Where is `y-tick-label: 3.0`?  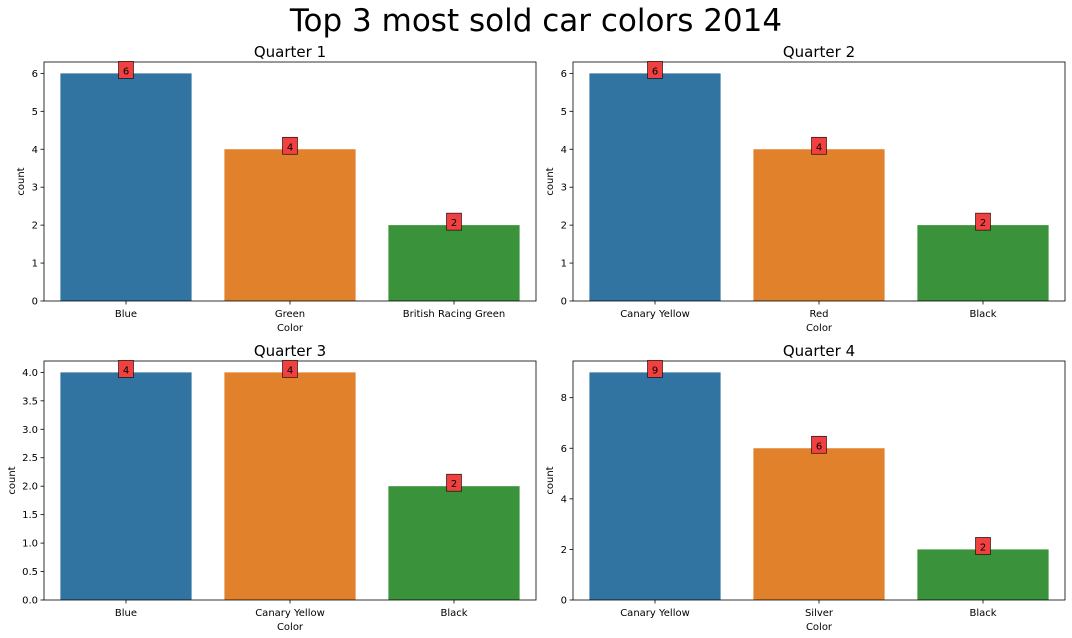
y-tick-label: 3.0 is located at coordinates (30, 430).